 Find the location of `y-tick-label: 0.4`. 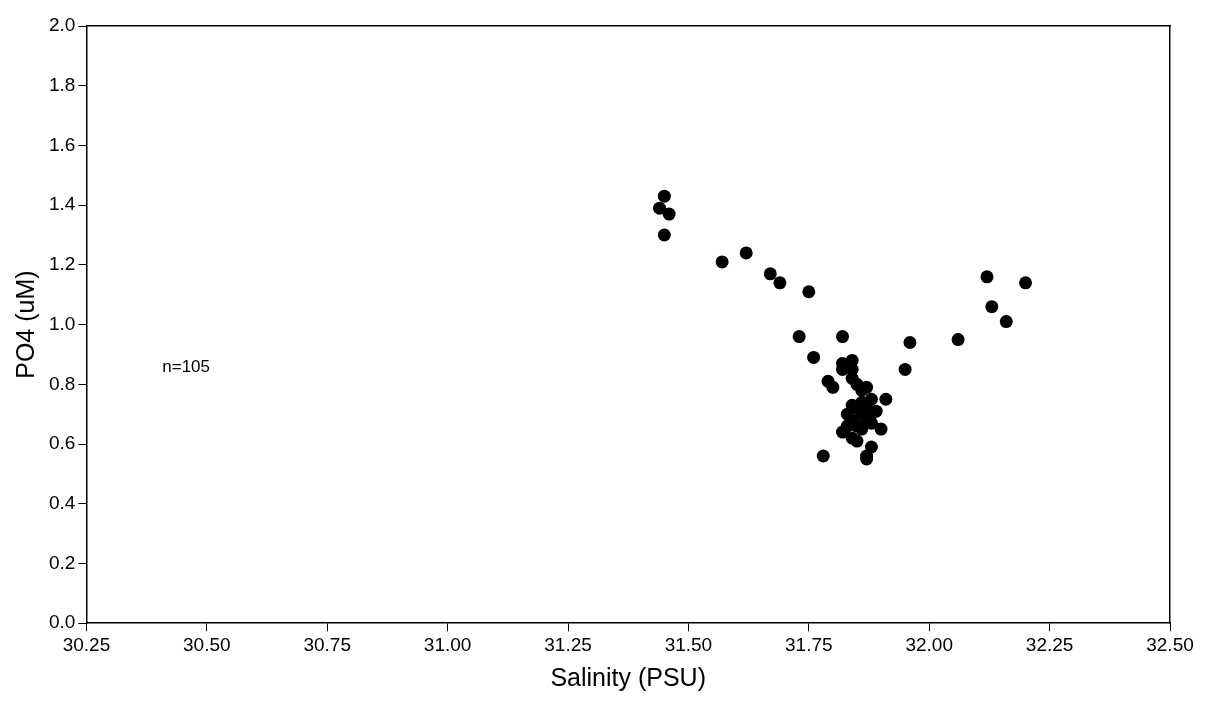

y-tick-label: 0.4 is located at coordinates (62, 502).